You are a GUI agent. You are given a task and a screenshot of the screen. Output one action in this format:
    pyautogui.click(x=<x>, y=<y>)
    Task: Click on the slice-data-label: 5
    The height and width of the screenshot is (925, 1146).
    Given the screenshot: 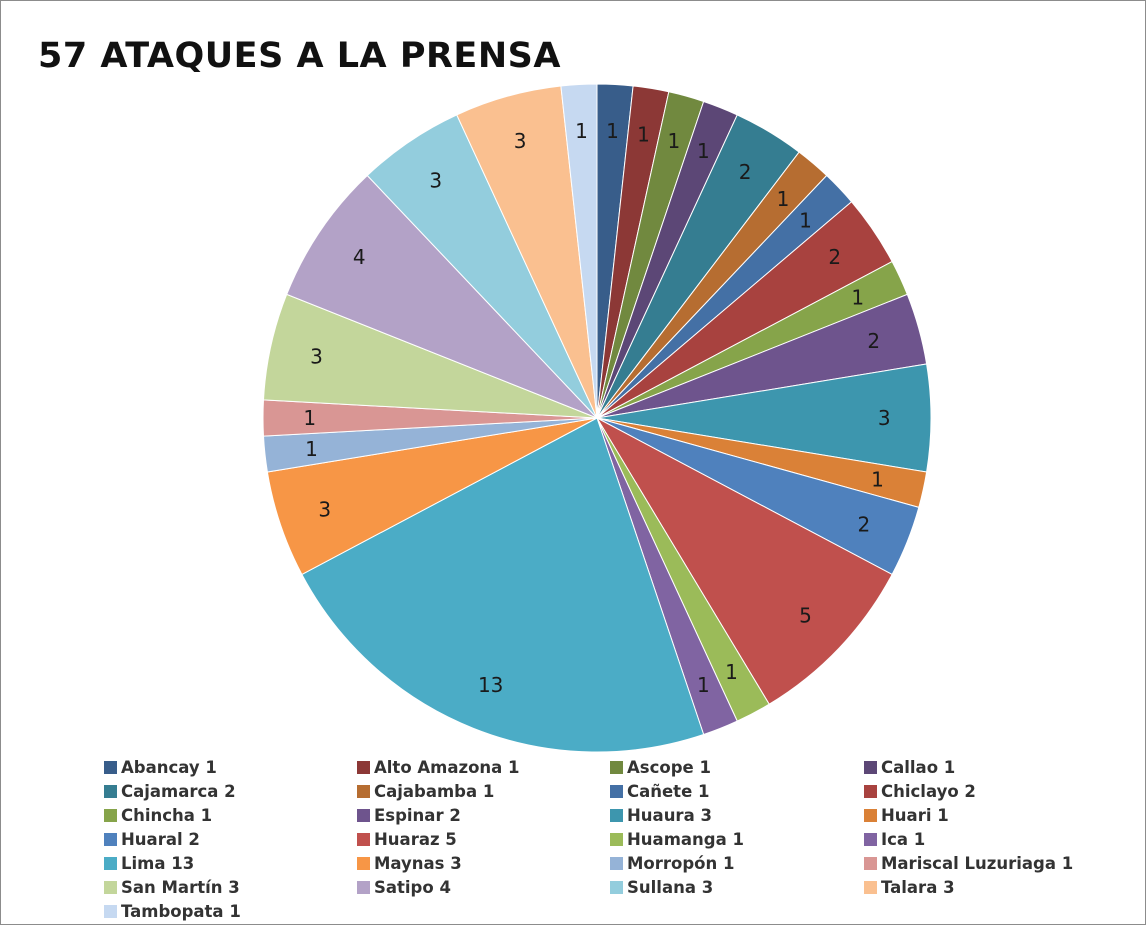 What is the action you would take?
    pyautogui.click(x=805, y=616)
    